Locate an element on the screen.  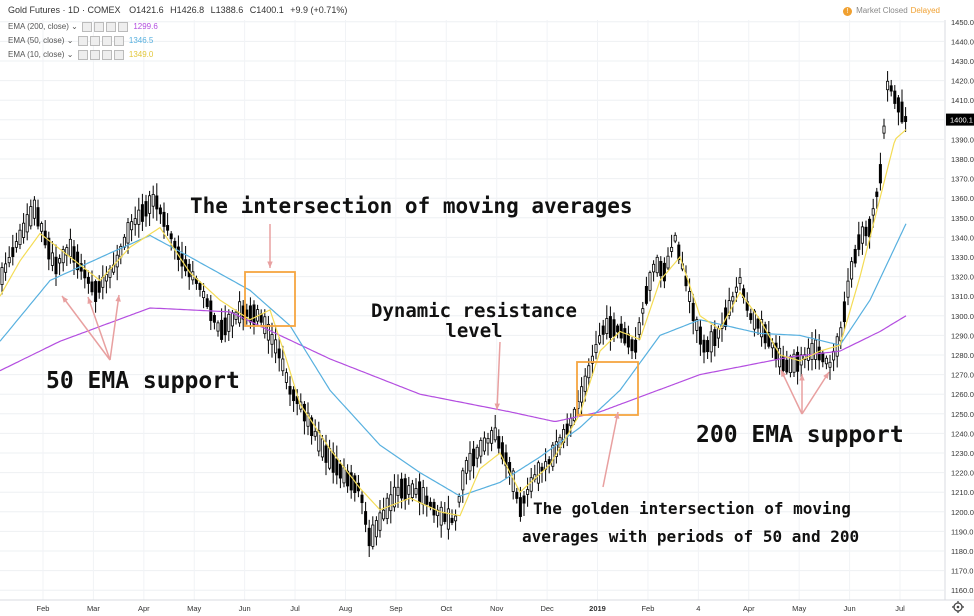
x-tick-label: Mar is located at coordinates (93, 608).